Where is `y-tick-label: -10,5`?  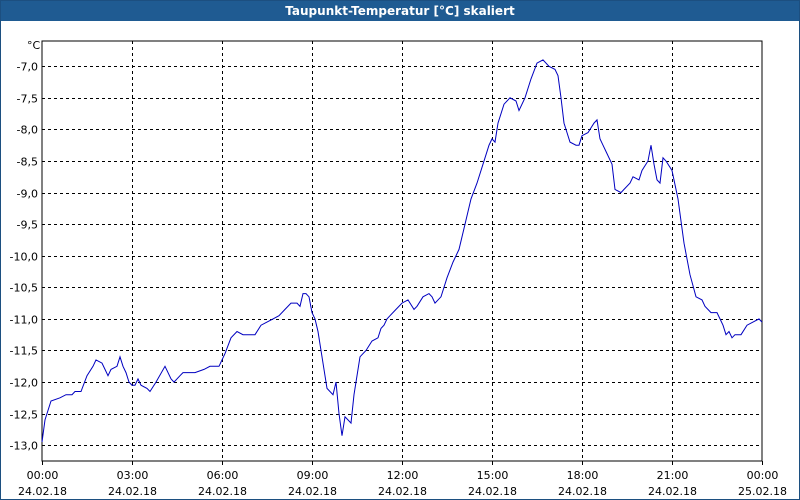
y-tick-label: -10,5 is located at coordinates (24, 288).